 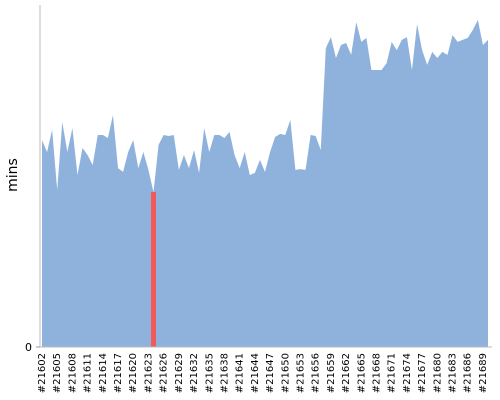 What do you see at coordinates (331, 373) in the screenshot?
I see `x-tick-label: #21659` at bounding box center [331, 373].